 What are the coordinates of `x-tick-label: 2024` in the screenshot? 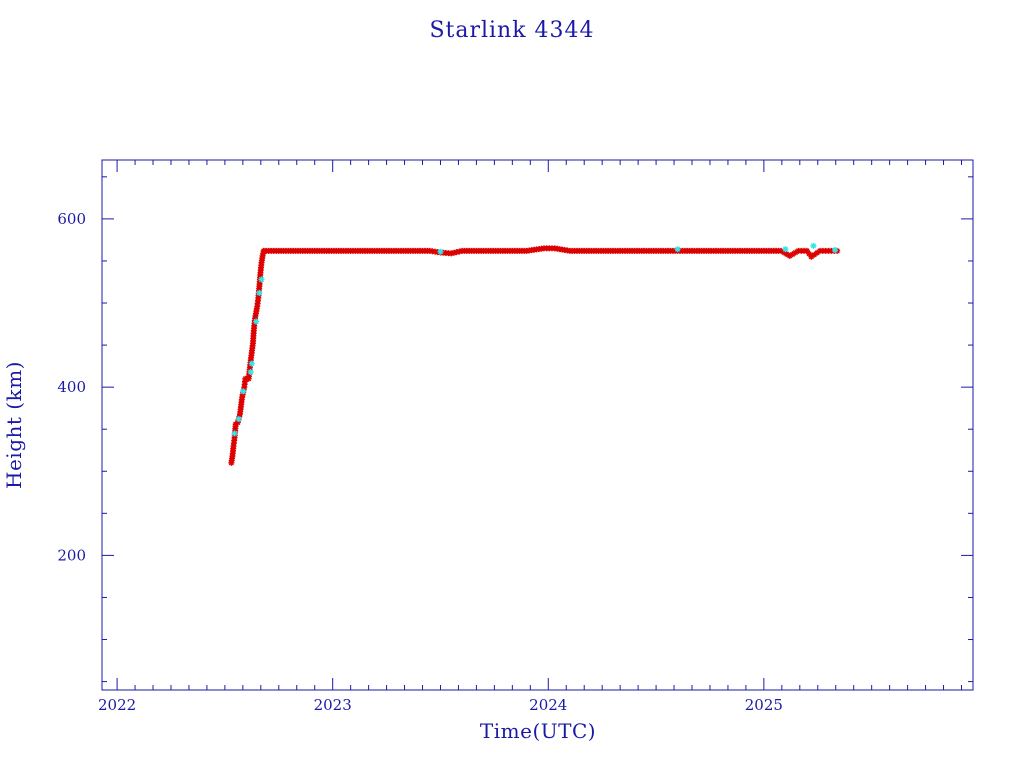 It's located at (548, 705).